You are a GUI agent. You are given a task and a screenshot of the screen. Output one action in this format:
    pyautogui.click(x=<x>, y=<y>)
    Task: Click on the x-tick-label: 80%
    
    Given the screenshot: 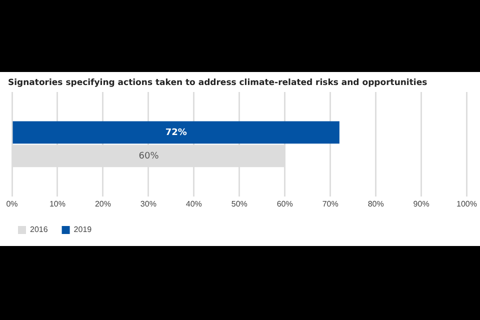 What is the action you would take?
    pyautogui.click(x=376, y=203)
    